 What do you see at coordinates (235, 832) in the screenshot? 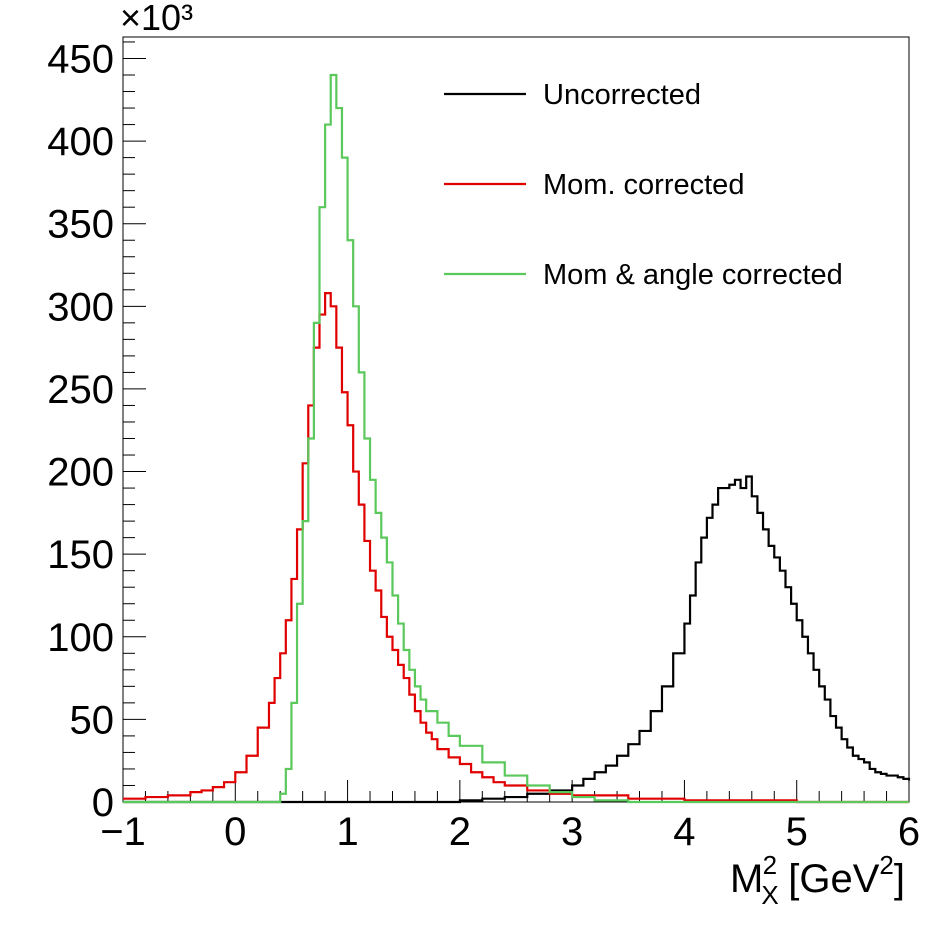
I see `x-tick-label: 0` at bounding box center [235, 832].